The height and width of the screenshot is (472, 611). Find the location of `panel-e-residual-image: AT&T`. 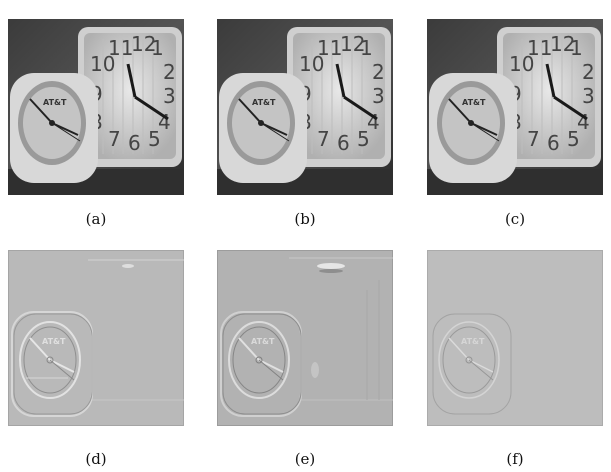

panel-e-residual-image: AT&T is located at coordinates (305, 338).